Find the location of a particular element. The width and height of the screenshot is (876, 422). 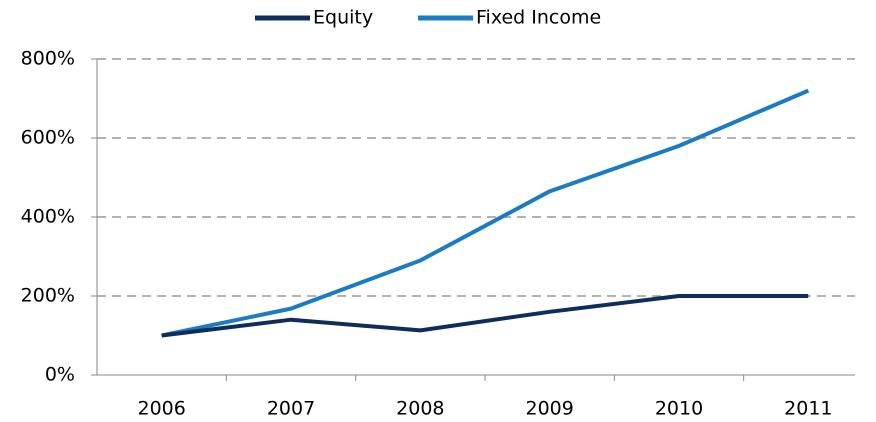

legend-label: Equity is located at coordinates (343, 18).